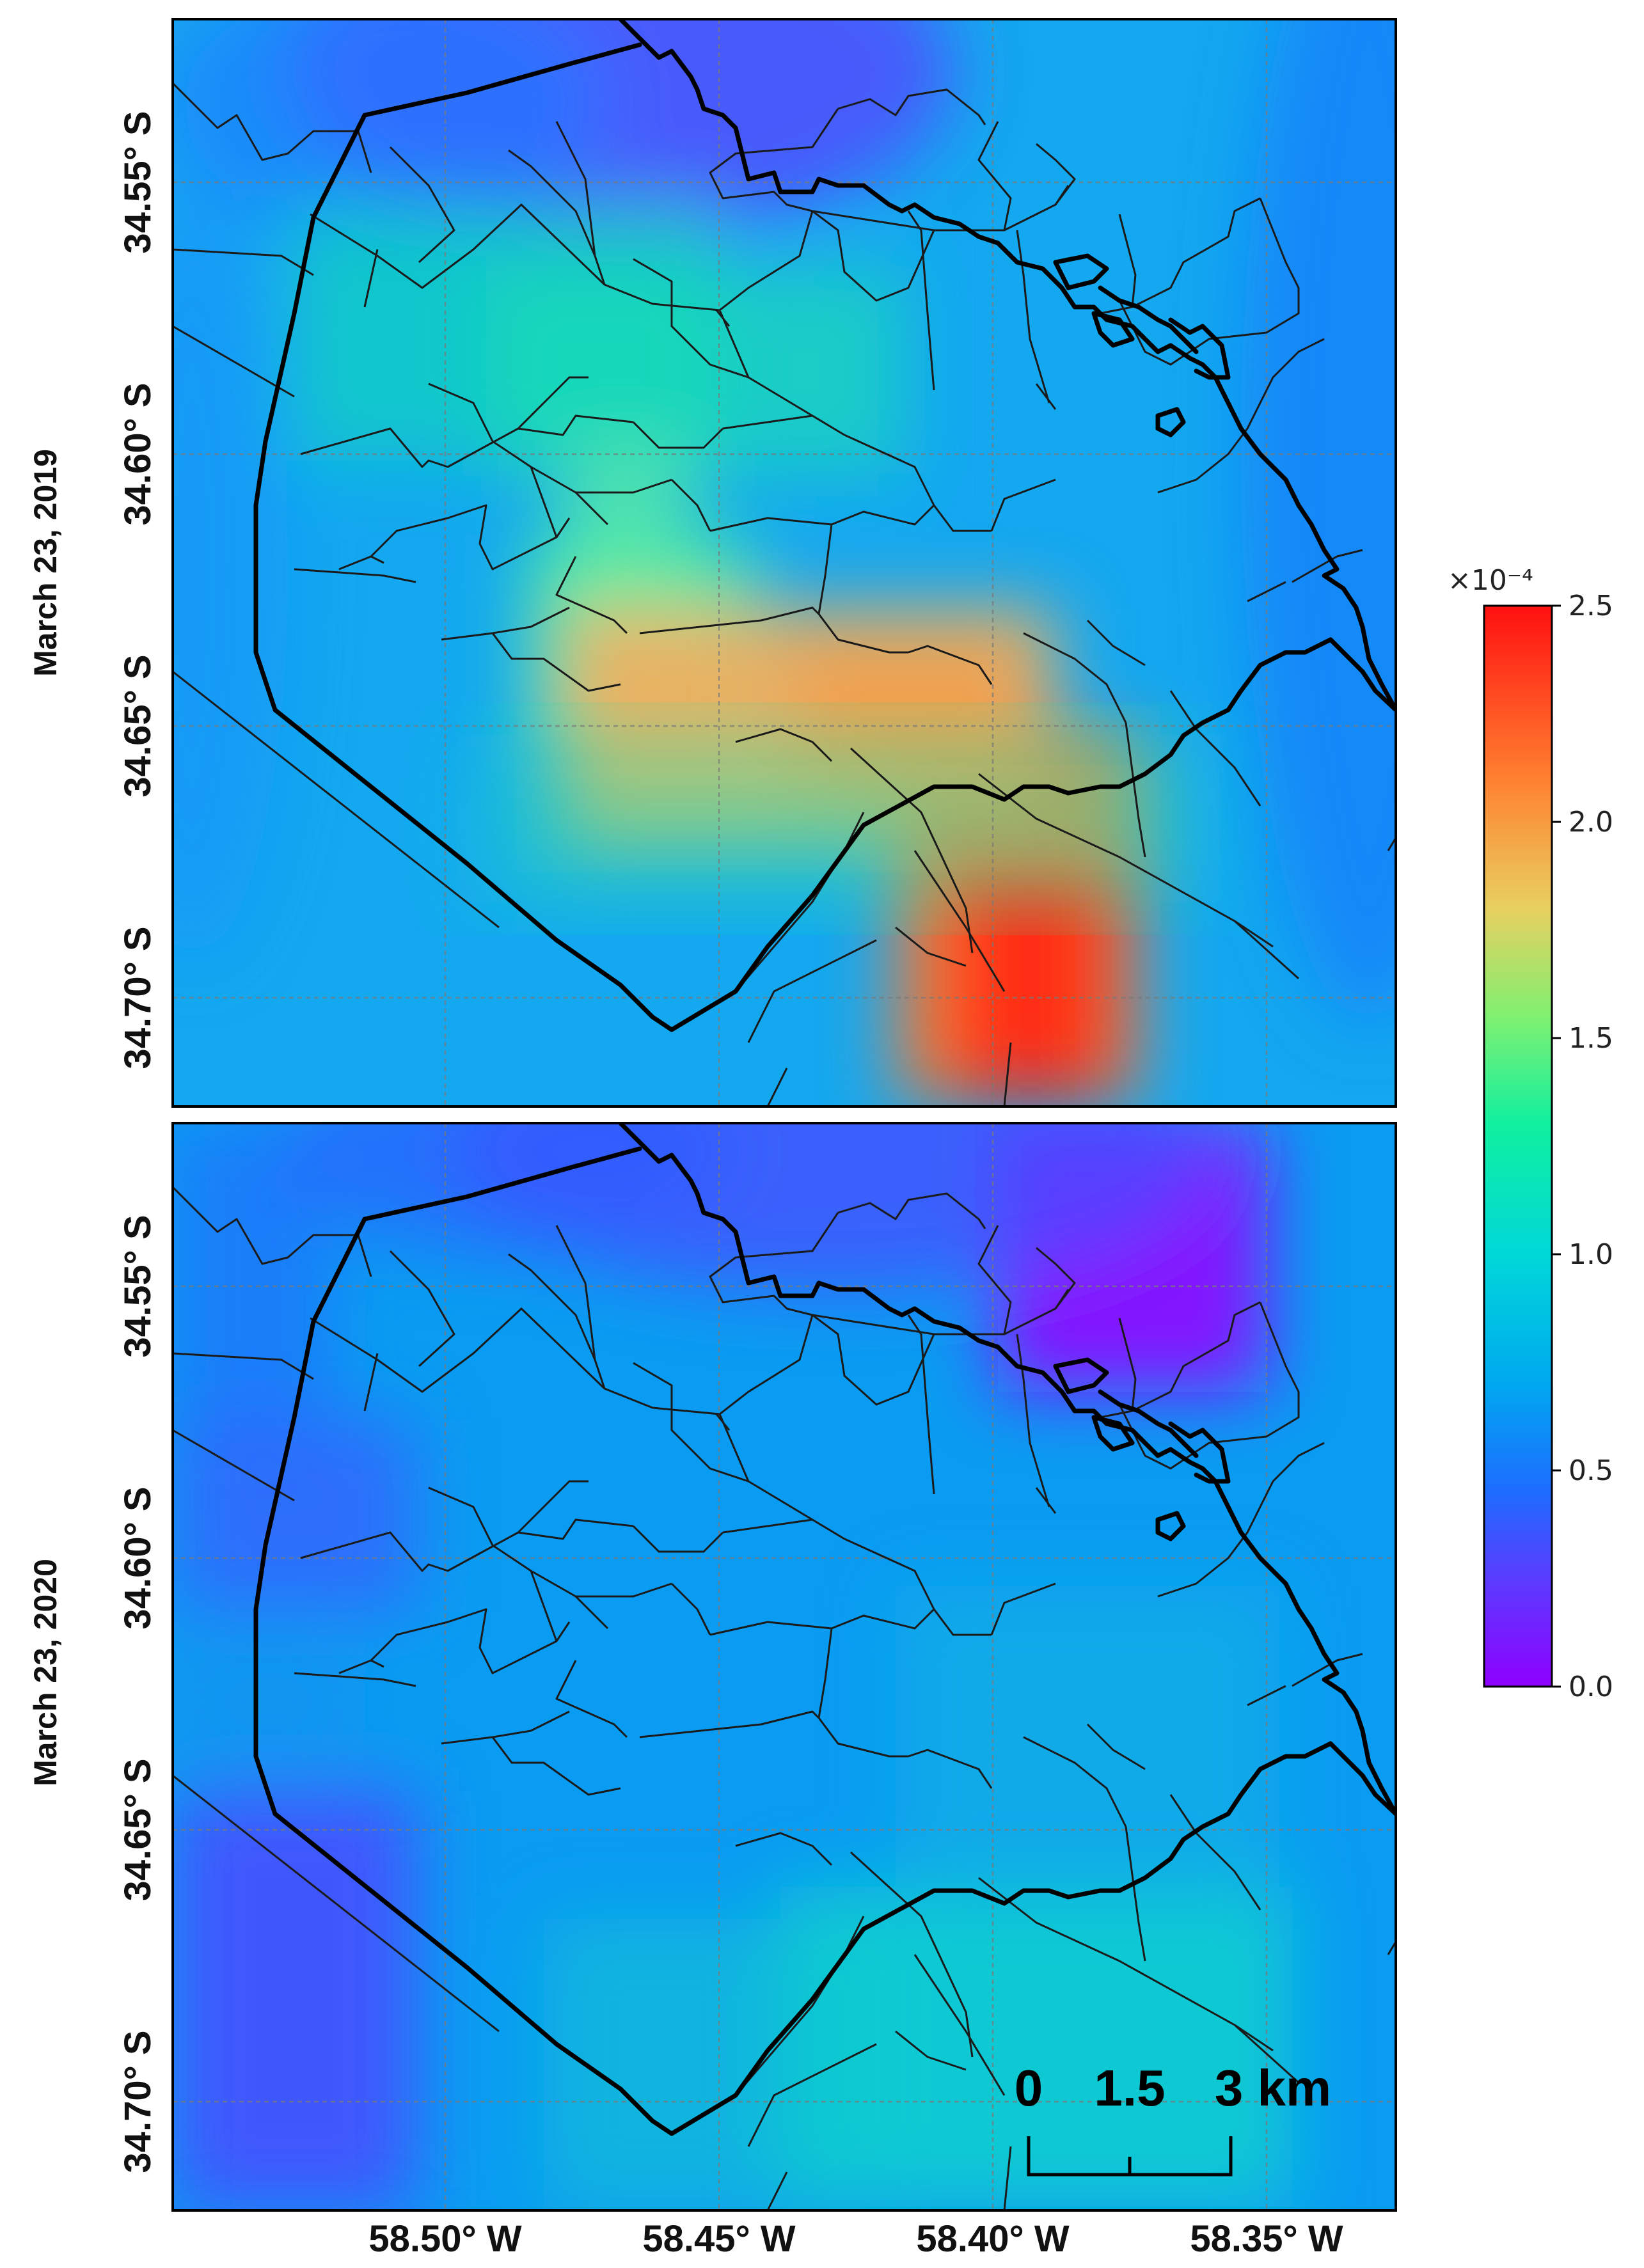  I want to click on scale-bar-line, so click(1130, 2156).